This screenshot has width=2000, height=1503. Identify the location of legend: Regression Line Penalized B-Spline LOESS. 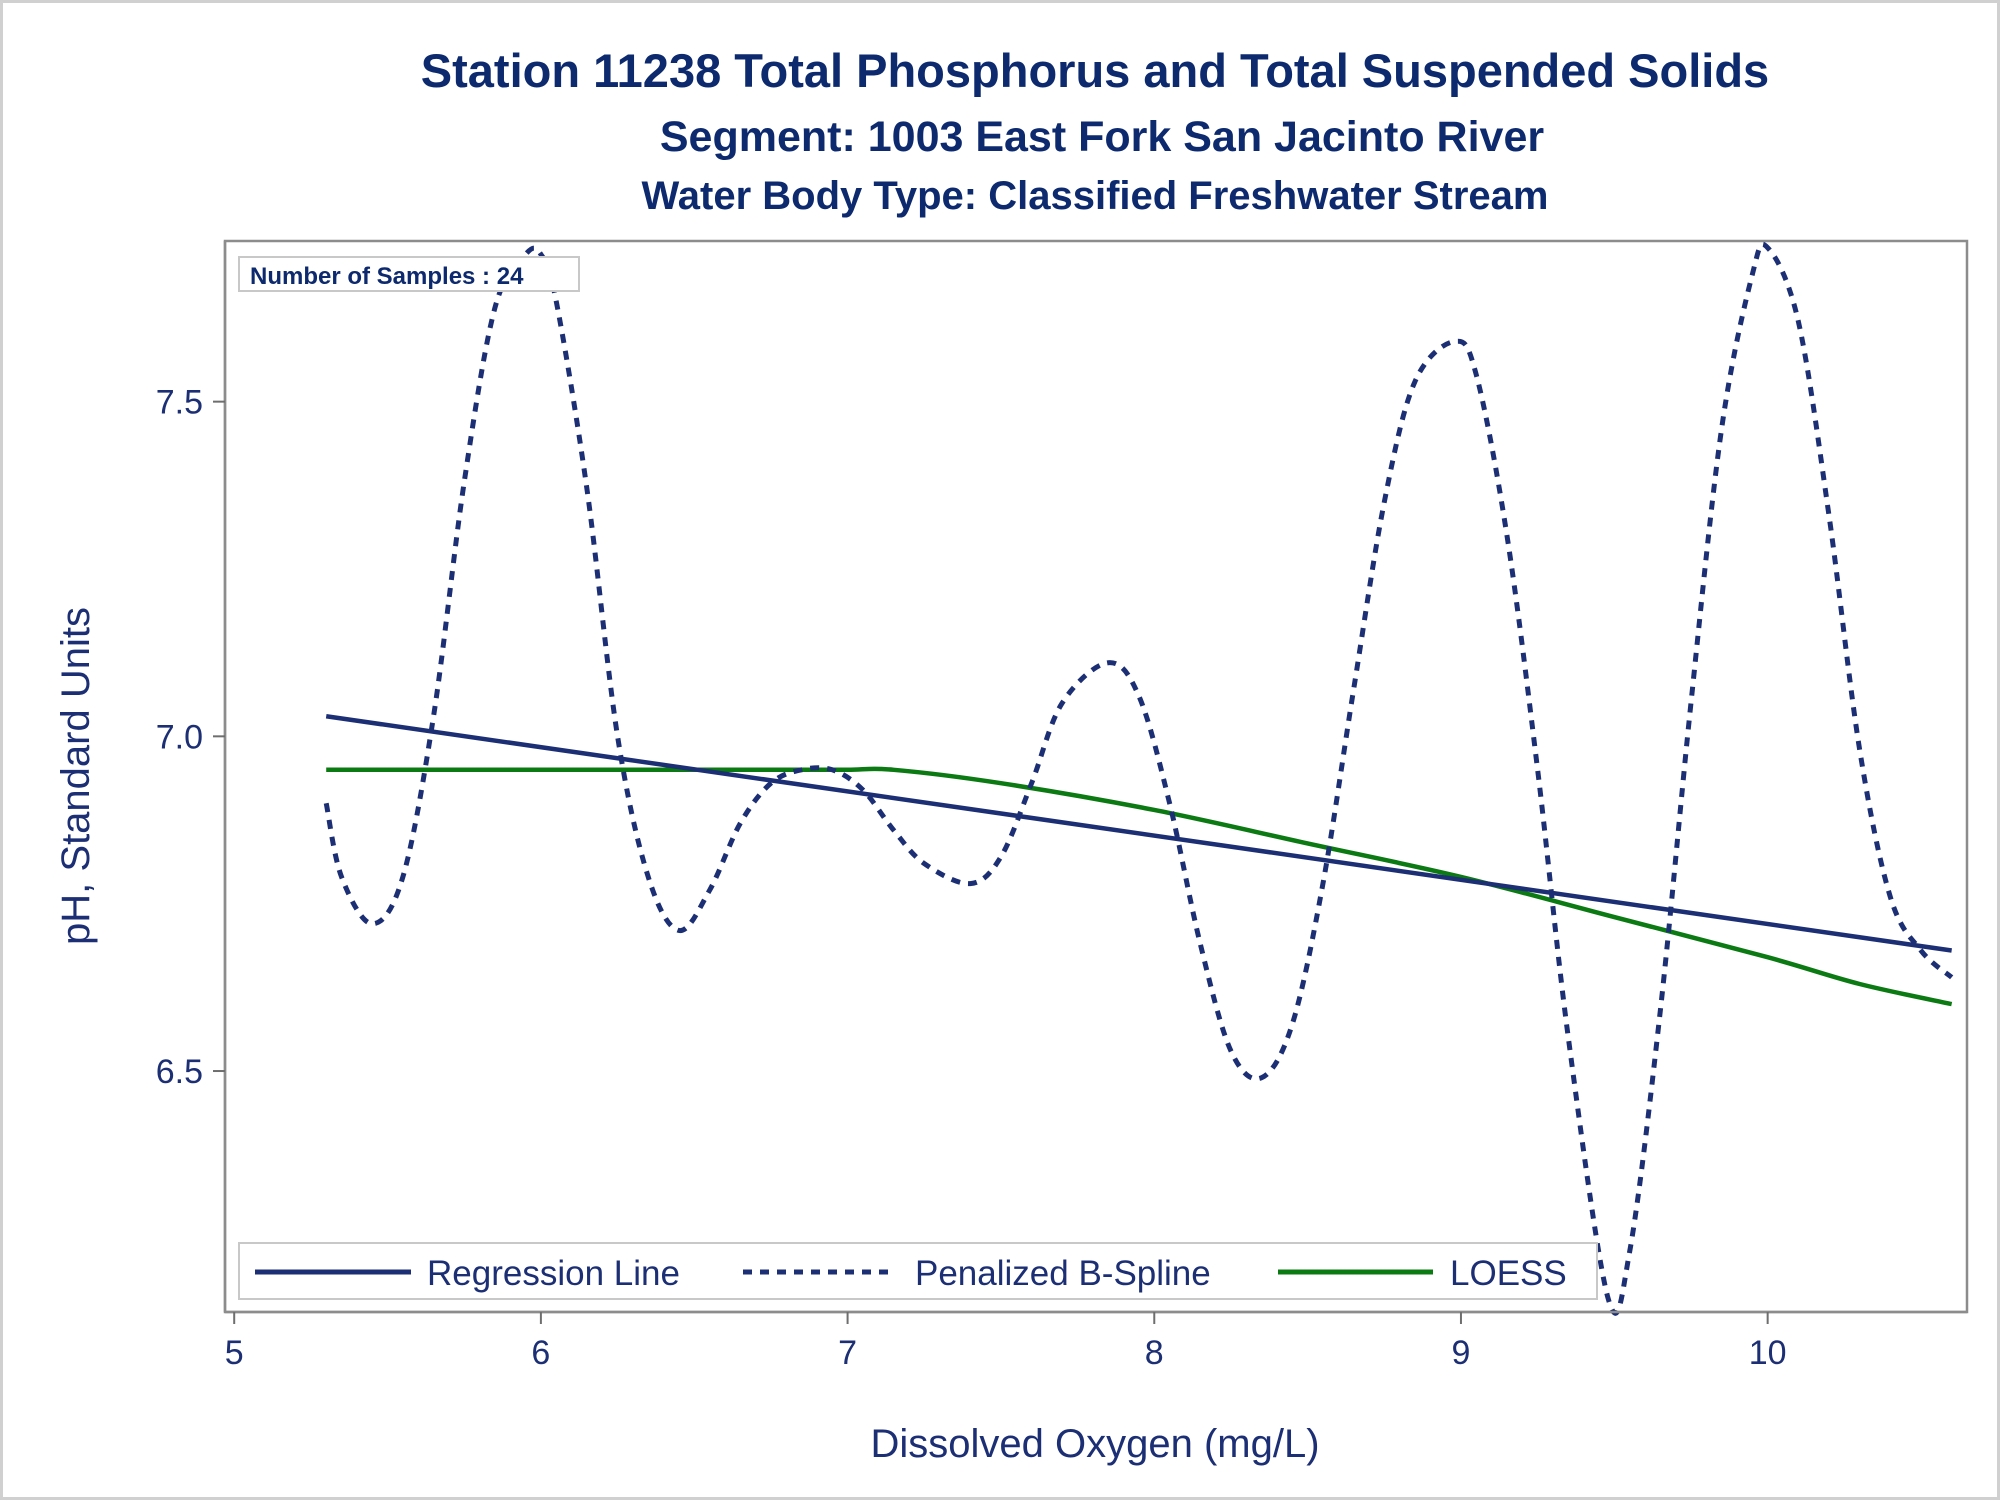
(911, 1273).